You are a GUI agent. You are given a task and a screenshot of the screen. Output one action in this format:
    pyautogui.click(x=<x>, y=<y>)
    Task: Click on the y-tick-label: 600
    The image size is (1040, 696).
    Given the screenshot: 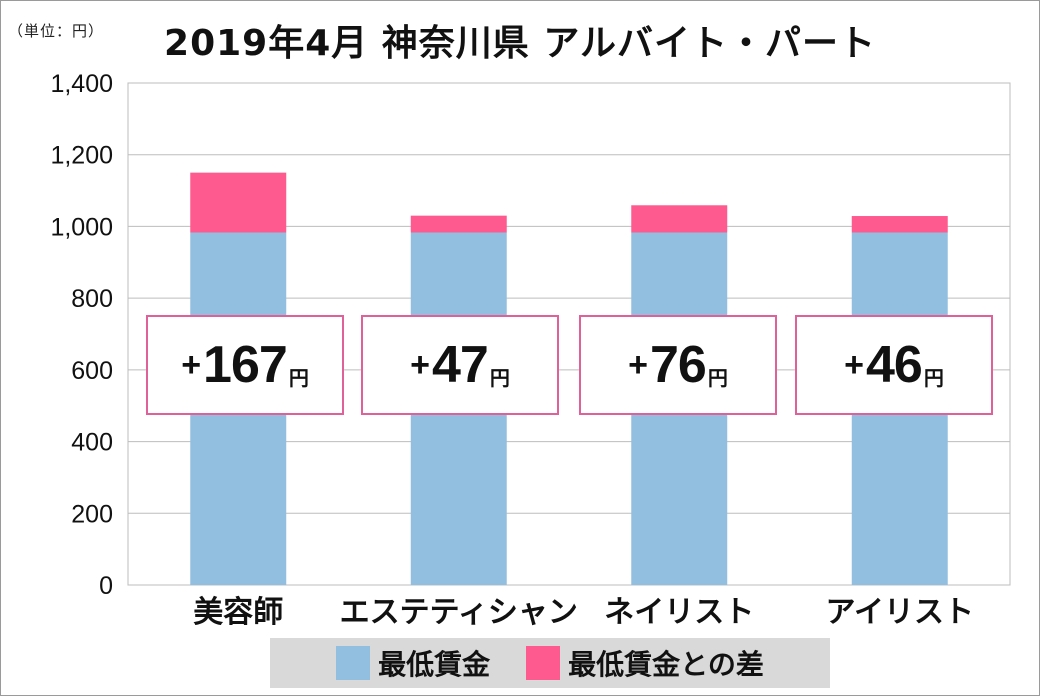 What is the action you would take?
    pyautogui.click(x=92, y=371)
    